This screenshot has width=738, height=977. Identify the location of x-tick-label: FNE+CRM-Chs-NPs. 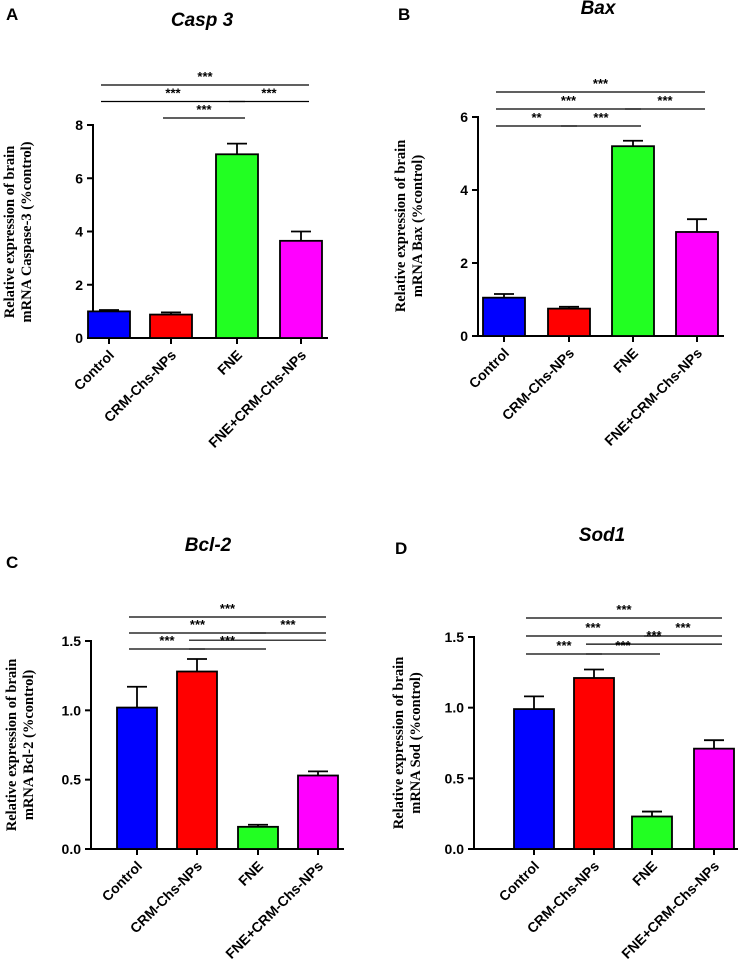
(274, 910).